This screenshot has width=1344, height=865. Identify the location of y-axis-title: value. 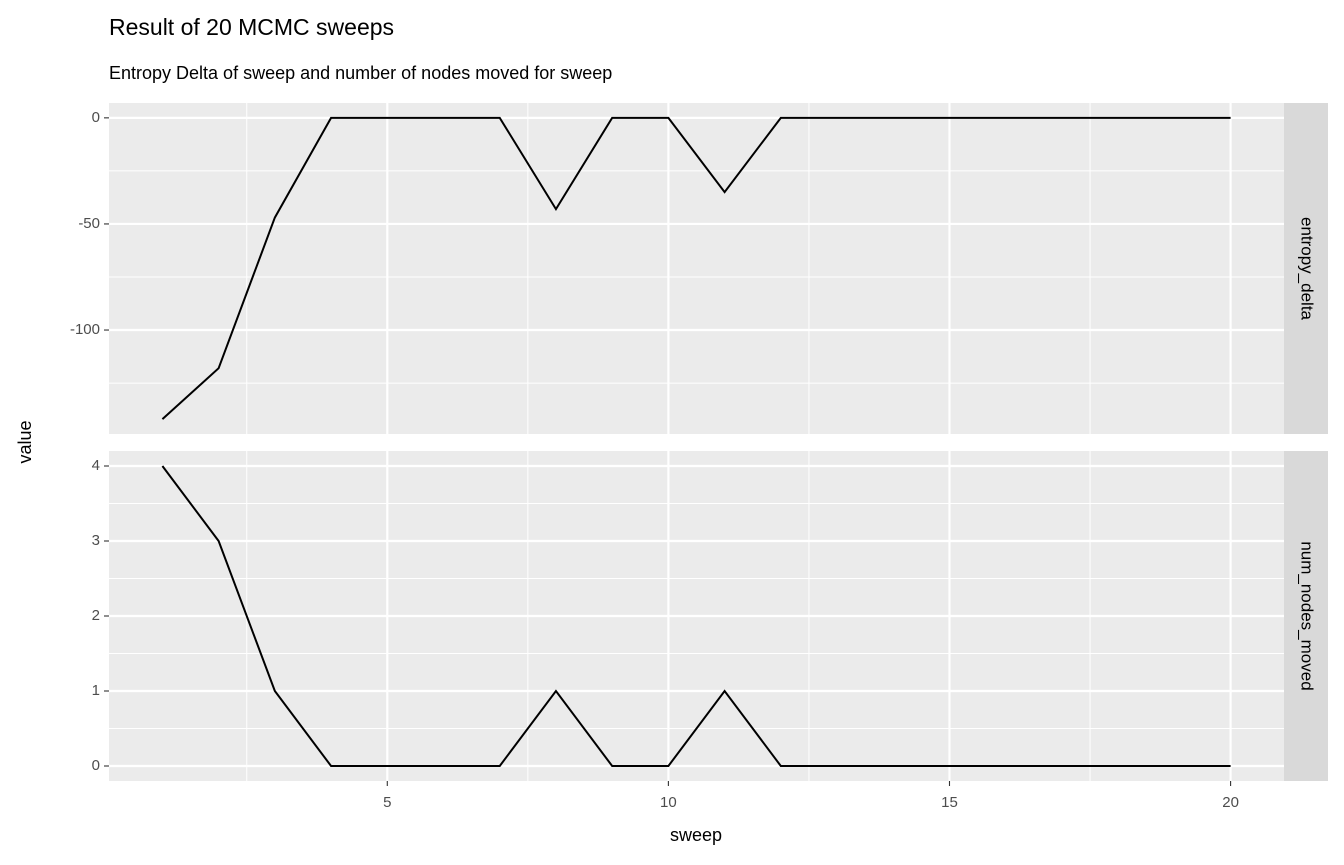
(25, 441).